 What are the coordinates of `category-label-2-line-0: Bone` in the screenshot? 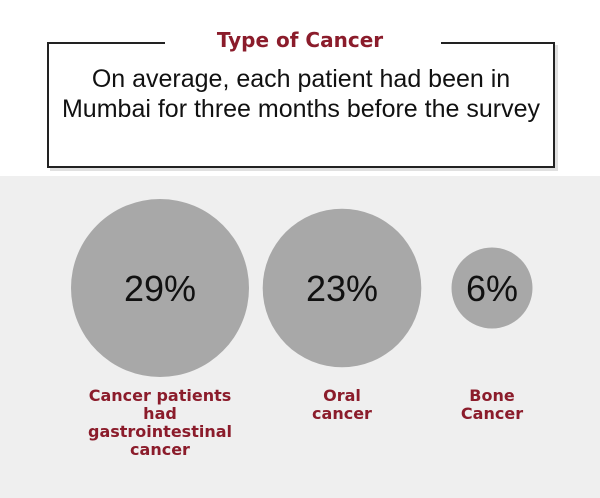 It's located at (492, 395).